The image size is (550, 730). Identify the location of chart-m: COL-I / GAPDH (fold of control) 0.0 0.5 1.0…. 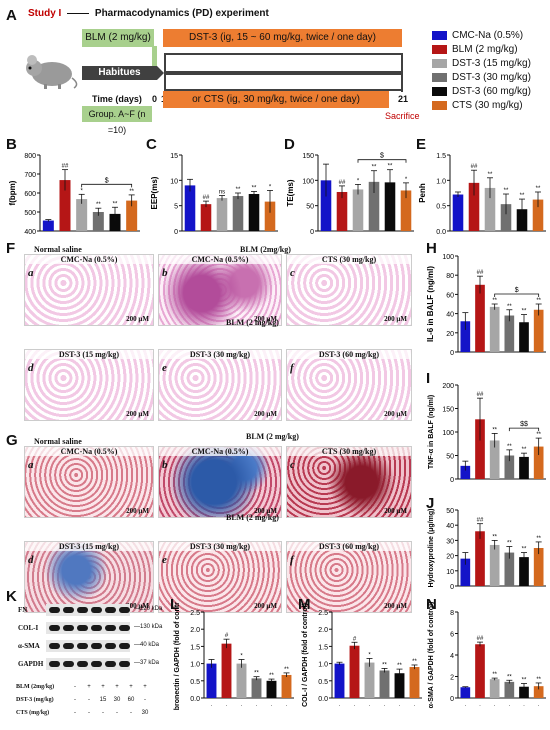
(362, 656).